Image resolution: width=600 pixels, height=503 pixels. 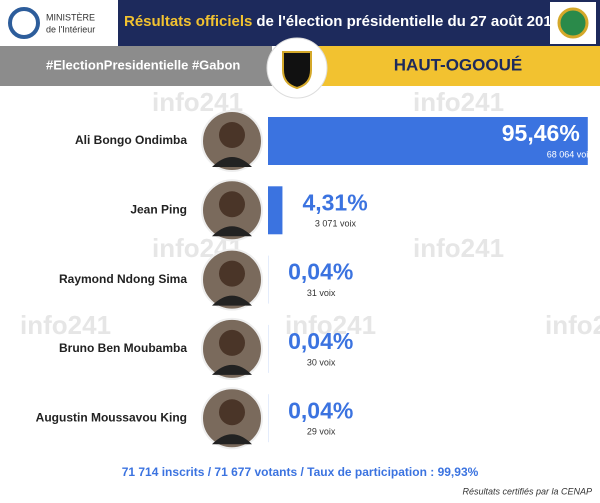 What do you see at coordinates (321, 362) in the screenshot?
I see `vote-label: 30 voix` at bounding box center [321, 362].